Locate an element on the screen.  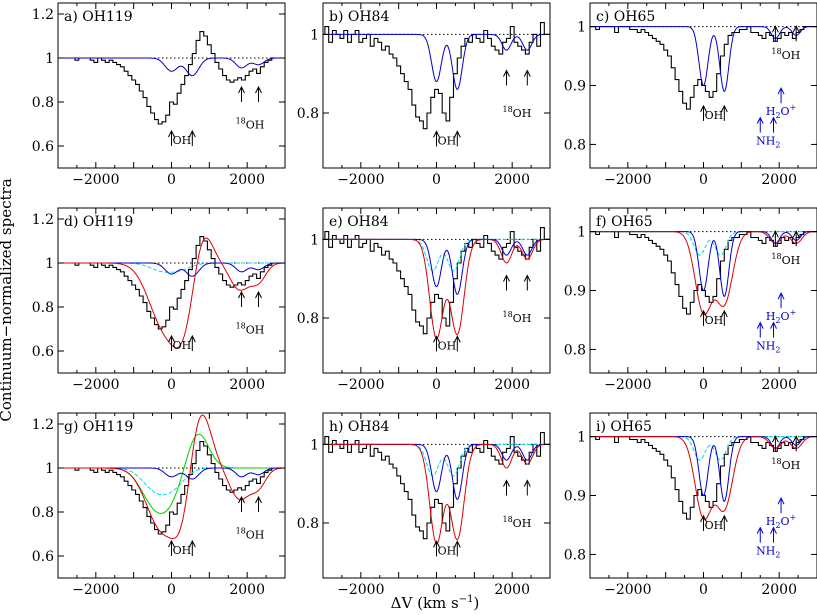
x-axis-label-exp: −1 is located at coordinates (466, 599).